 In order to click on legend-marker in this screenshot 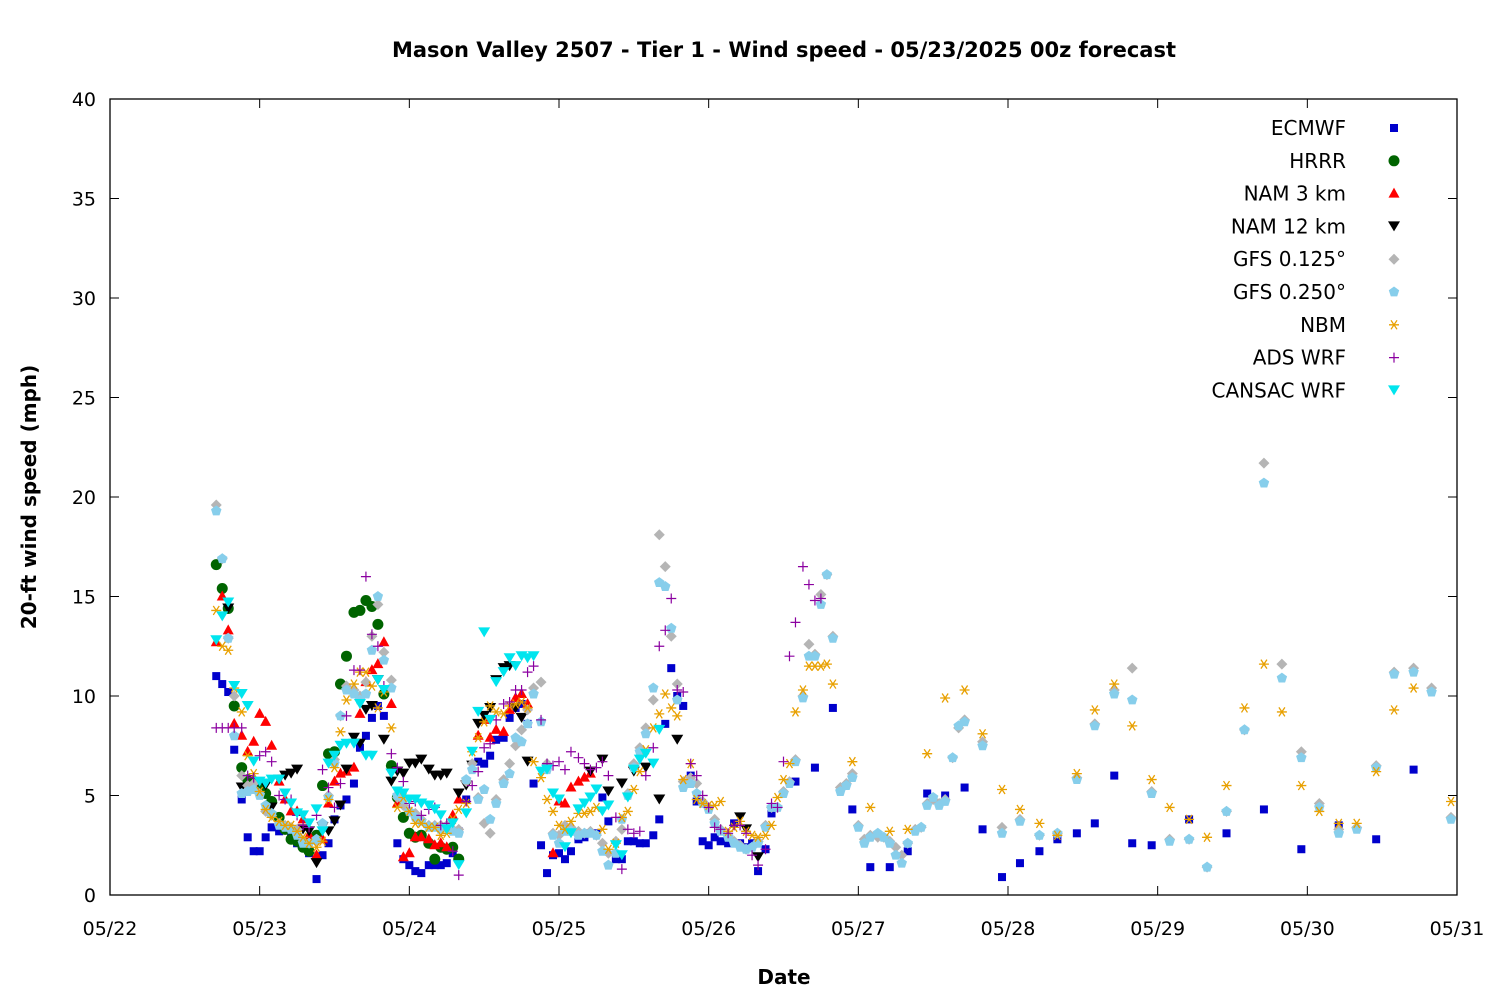, I will do `click(1394, 259)`.